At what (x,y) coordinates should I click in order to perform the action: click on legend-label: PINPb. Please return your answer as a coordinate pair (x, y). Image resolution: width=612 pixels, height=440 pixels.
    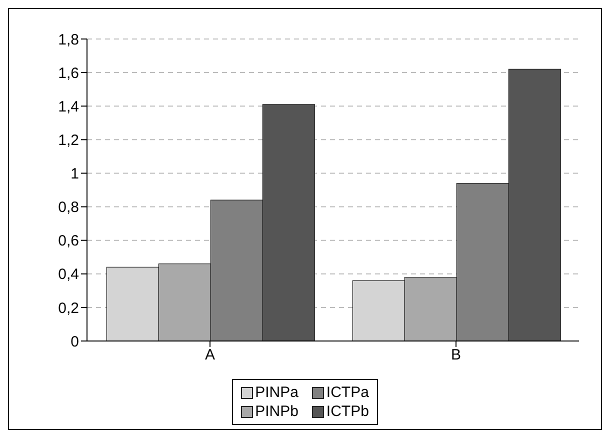
    Looking at the image, I should click on (276, 411).